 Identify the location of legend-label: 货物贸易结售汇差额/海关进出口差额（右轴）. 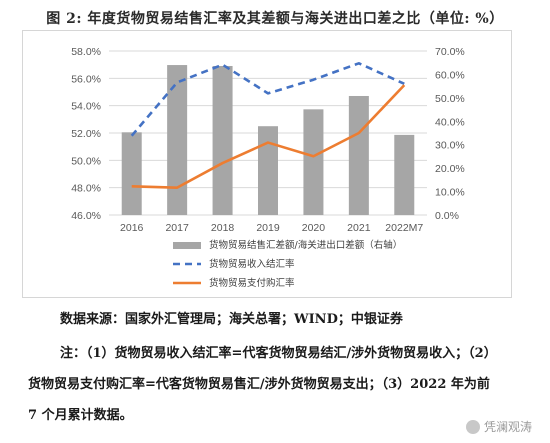
(305, 245).